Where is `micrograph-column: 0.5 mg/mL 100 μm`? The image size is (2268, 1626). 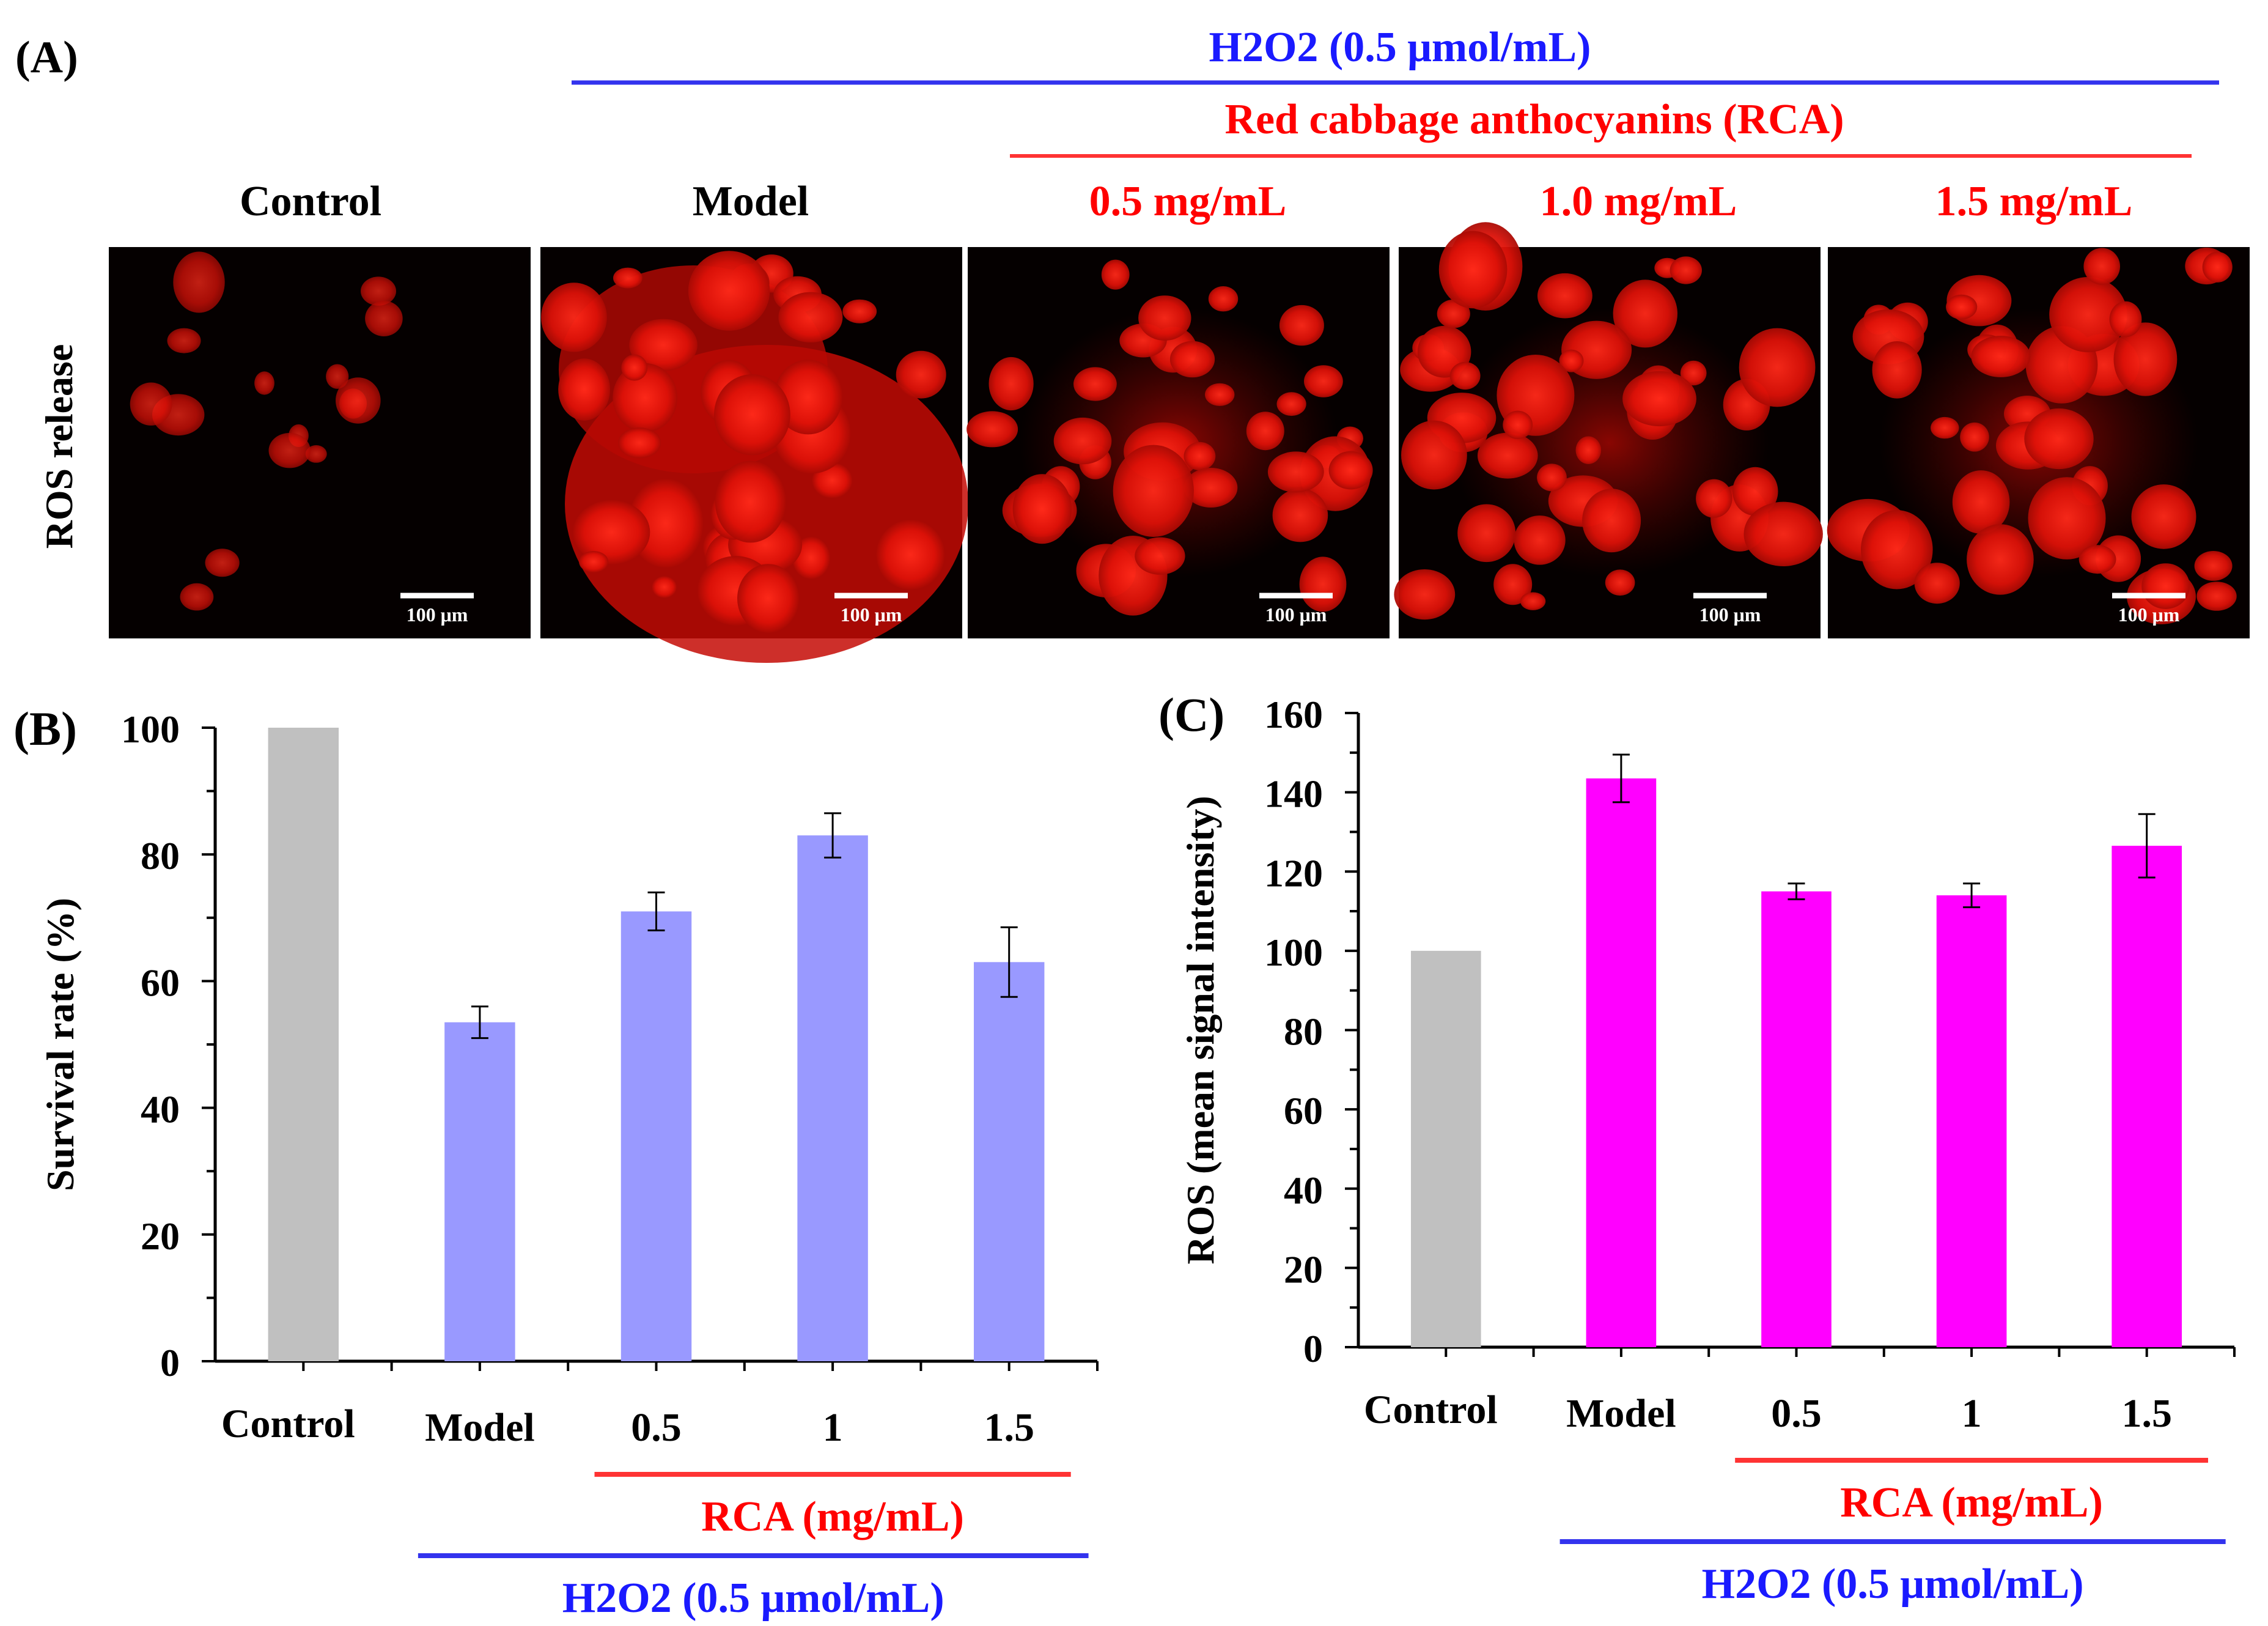 micrograph-column: 0.5 mg/mL 100 μm is located at coordinates (1178, 408).